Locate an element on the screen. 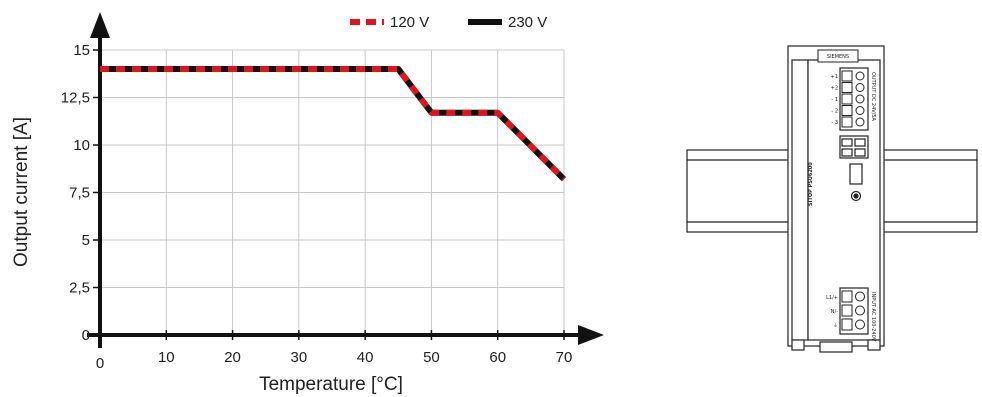 This screenshot has height=397, width=982. y-tick-label: 0 is located at coordinates (86, 335).